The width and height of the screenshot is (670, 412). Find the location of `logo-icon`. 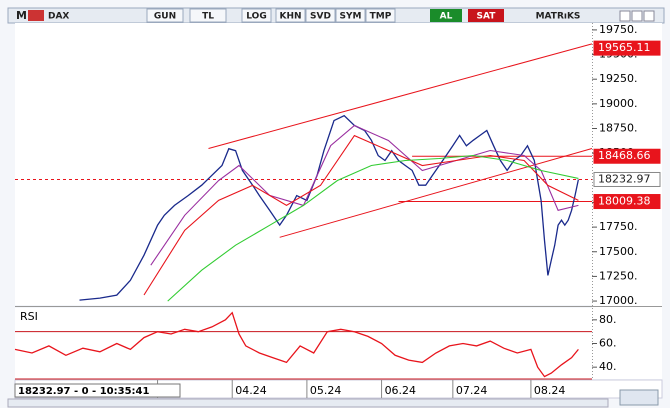

logo-icon is located at coordinates (36, 15).